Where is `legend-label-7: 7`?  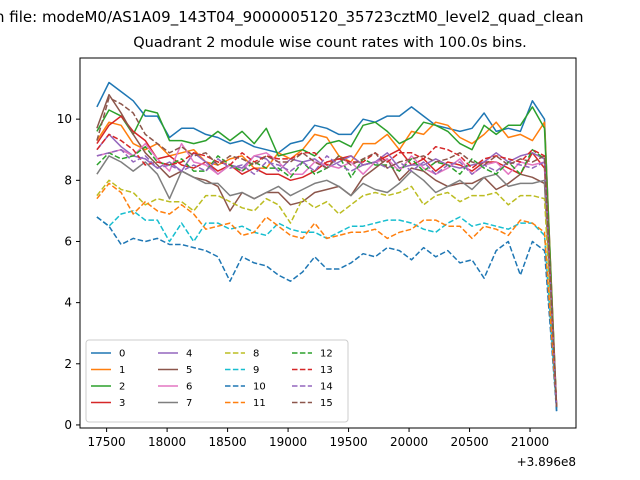 legend-label-7: 7 is located at coordinates (189, 403).